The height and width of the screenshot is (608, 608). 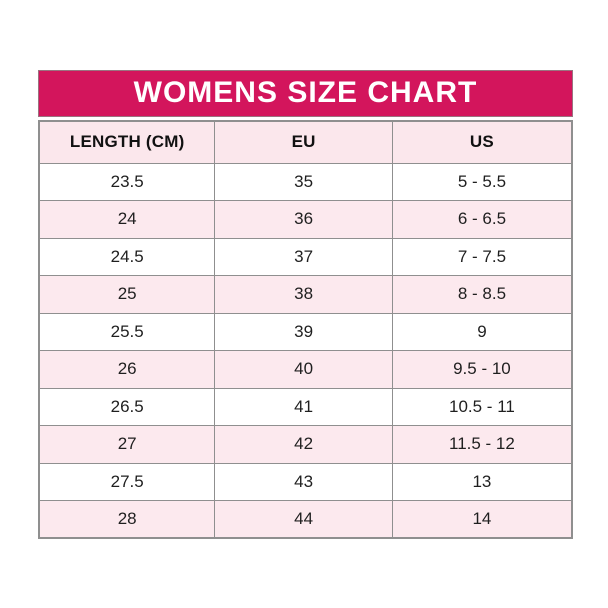 I want to click on chart-title: WOMENS SIZE CHART, so click(x=305, y=92).